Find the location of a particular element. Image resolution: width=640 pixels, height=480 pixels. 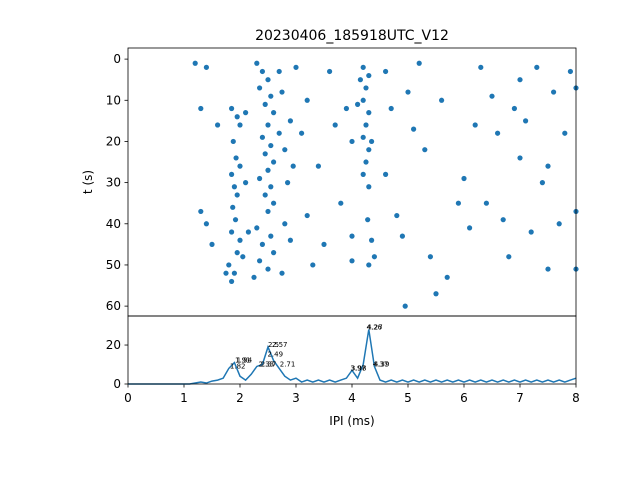

chart-title: 20230406_185918UTC_V12 is located at coordinates (352, 36).